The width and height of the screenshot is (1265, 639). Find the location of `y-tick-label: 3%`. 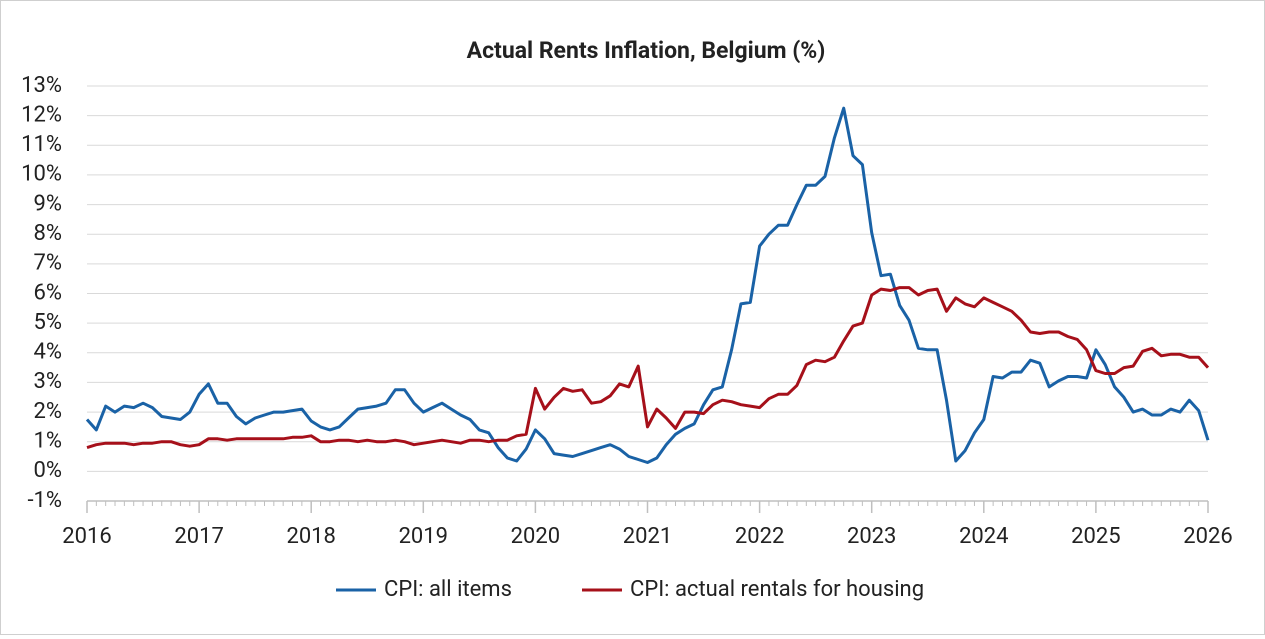

y-tick-label: 3% is located at coordinates (48, 381).